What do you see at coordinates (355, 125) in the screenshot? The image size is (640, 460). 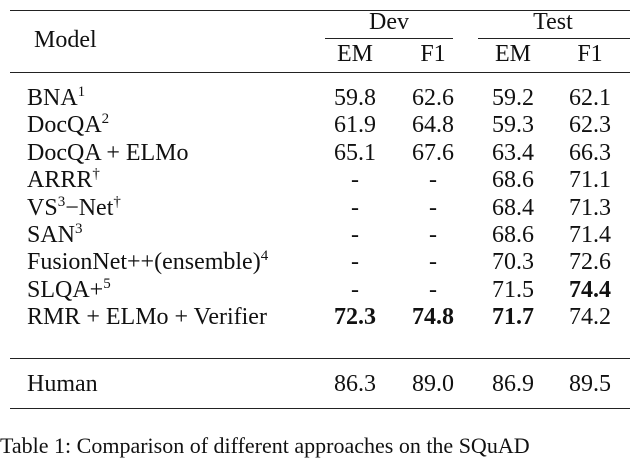 I see `cell: 61.9` at bounding box center [355, 125].